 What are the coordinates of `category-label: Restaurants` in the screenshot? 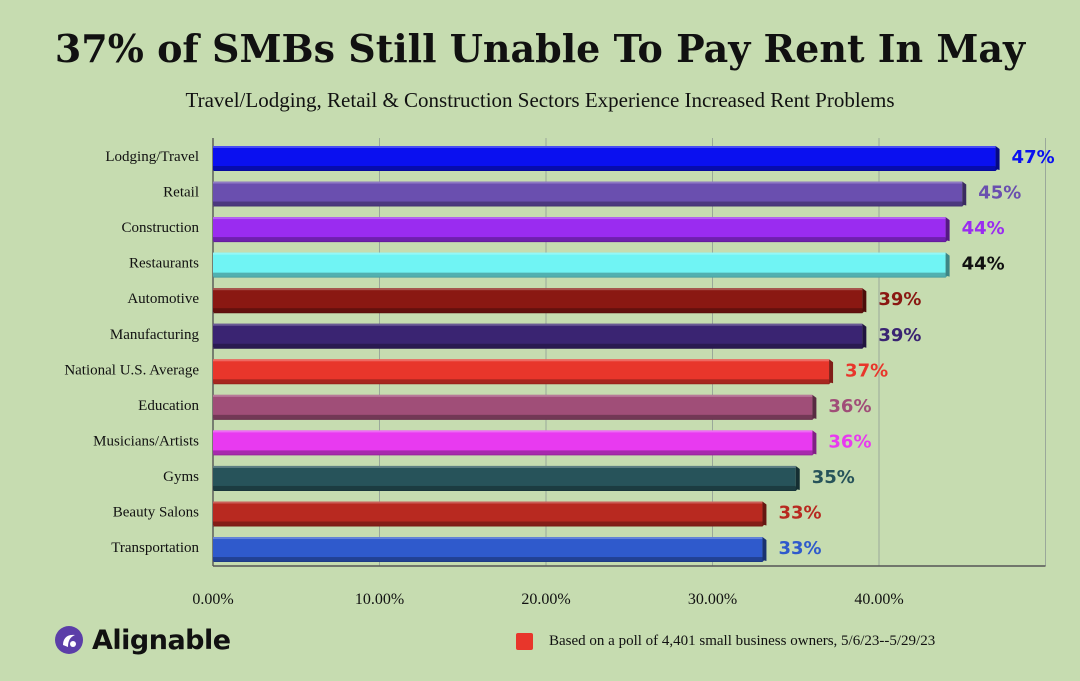 It's located at (164, 264).